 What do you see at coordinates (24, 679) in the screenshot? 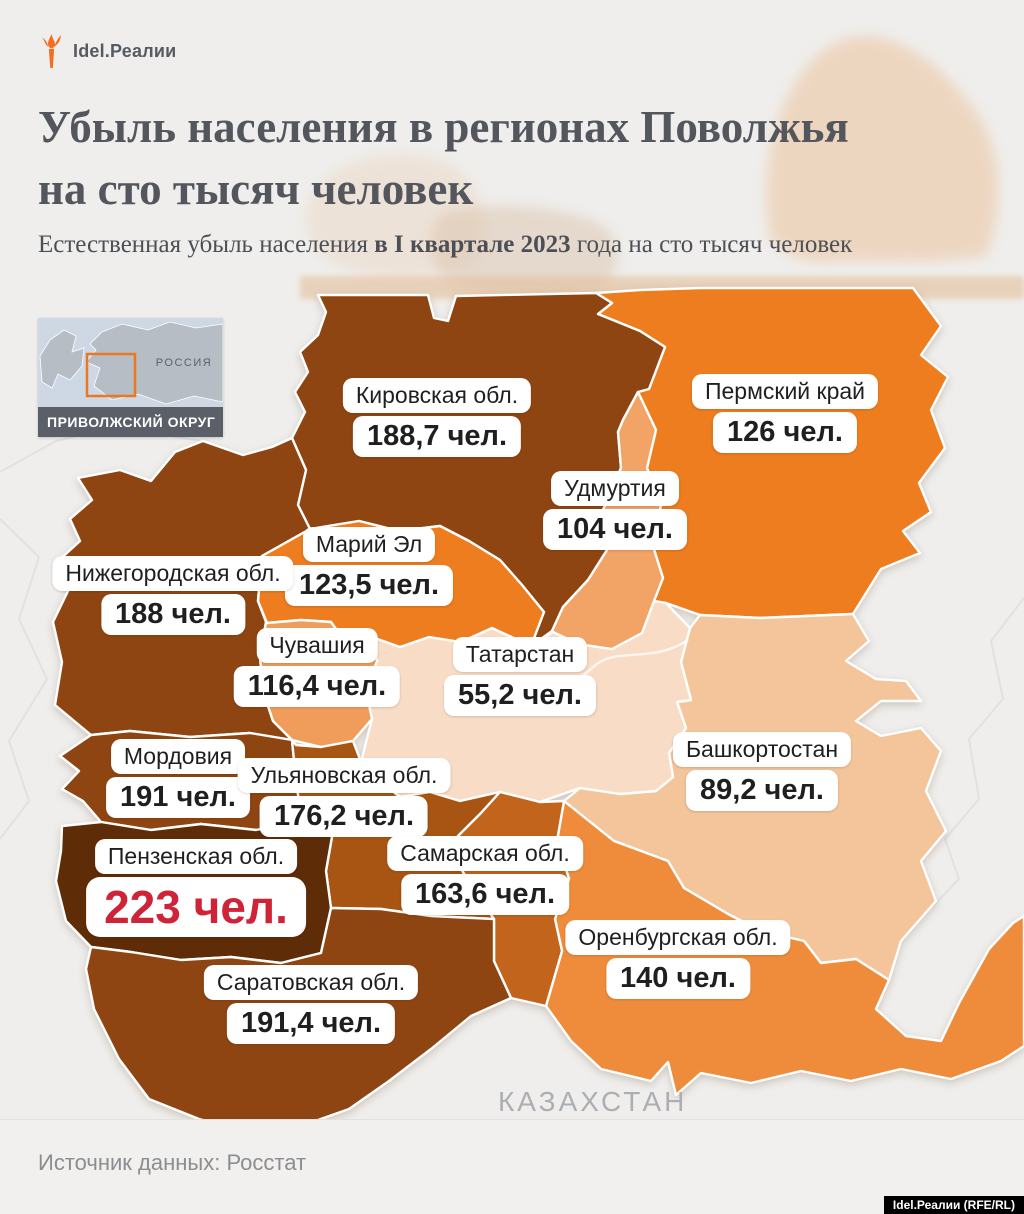
I see `west-border-line` at bounding box center [24, 679].